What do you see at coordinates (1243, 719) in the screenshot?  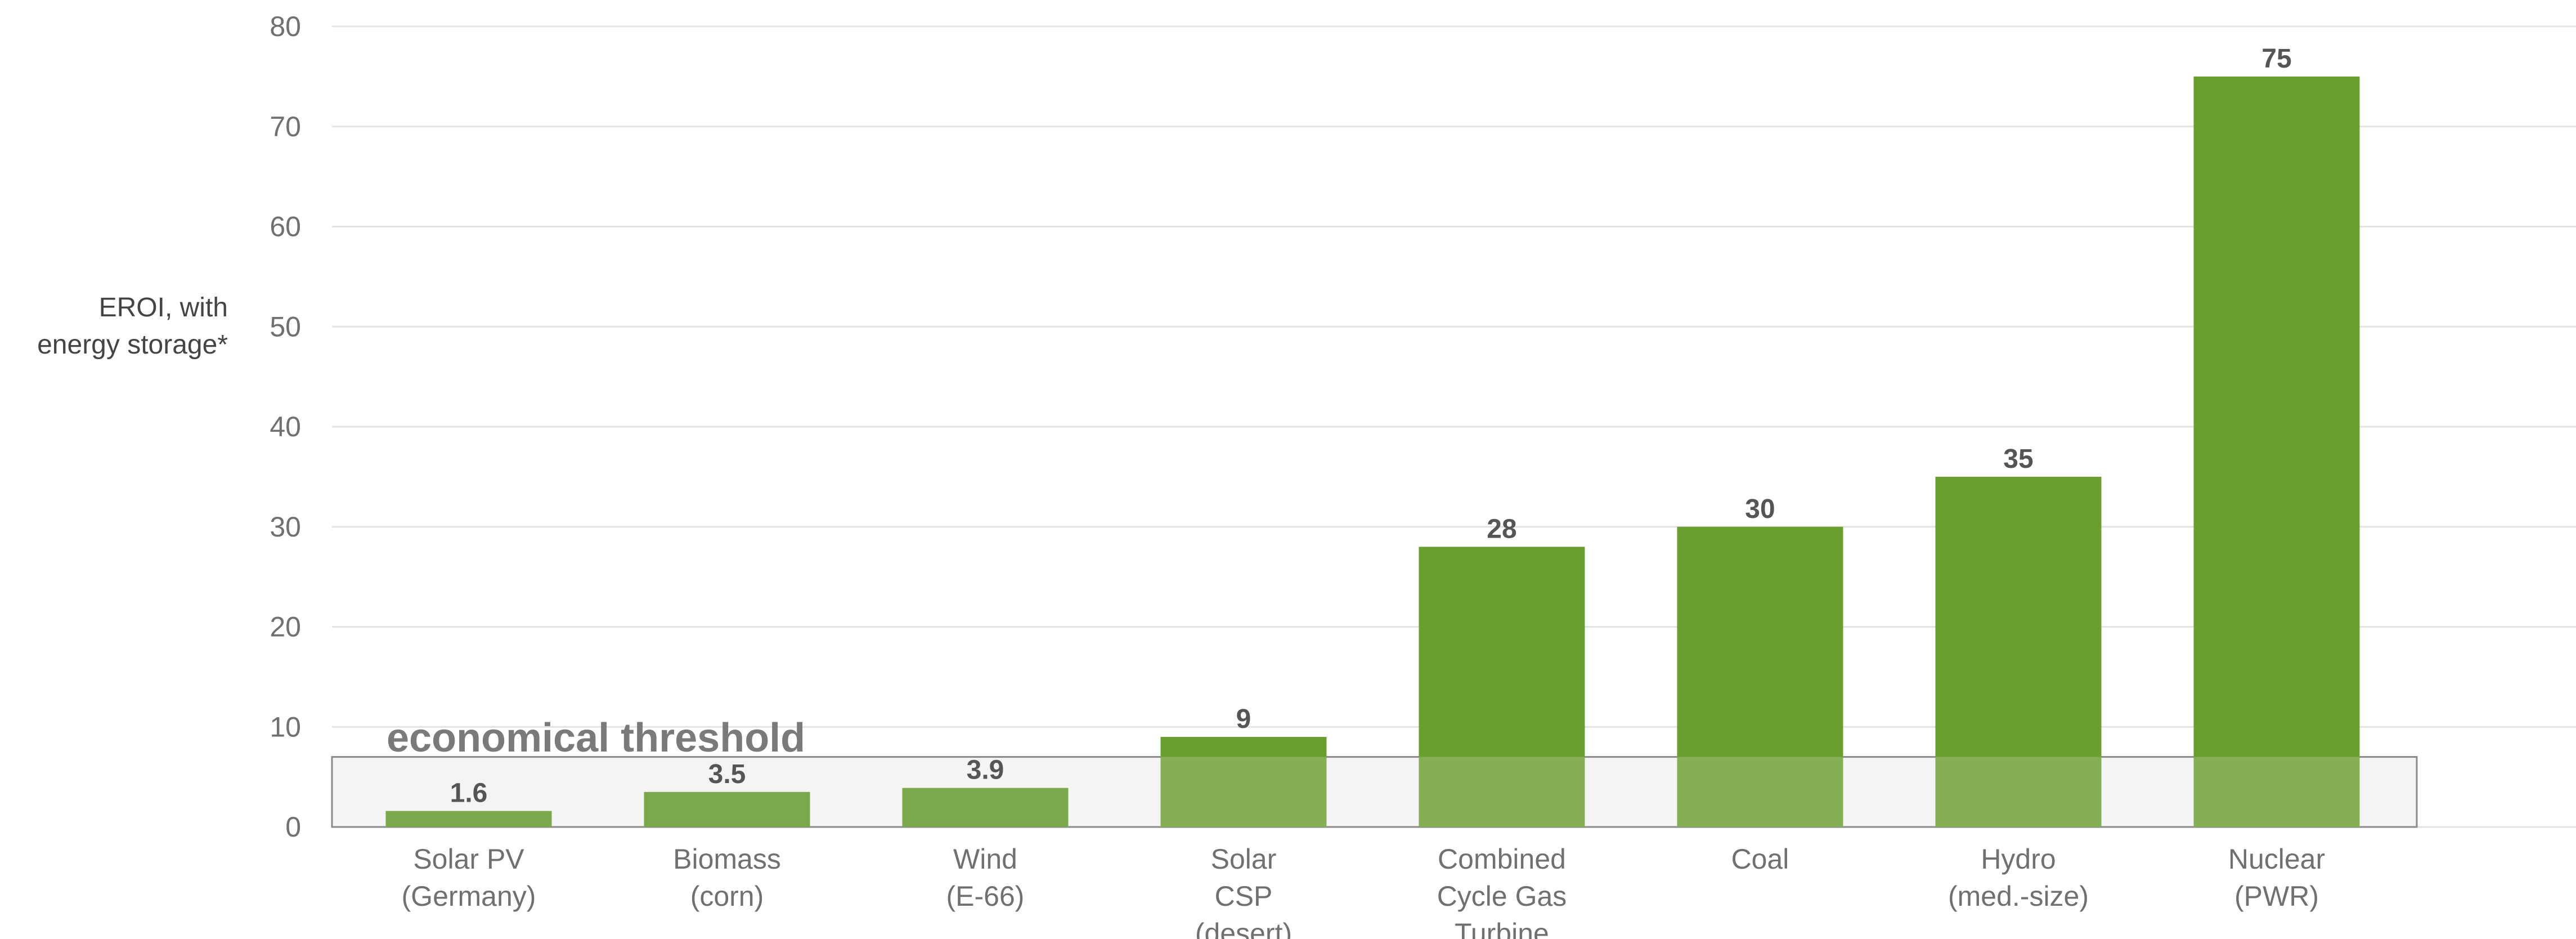 I see `value-label: 9` at bounding box center [1243, 719].